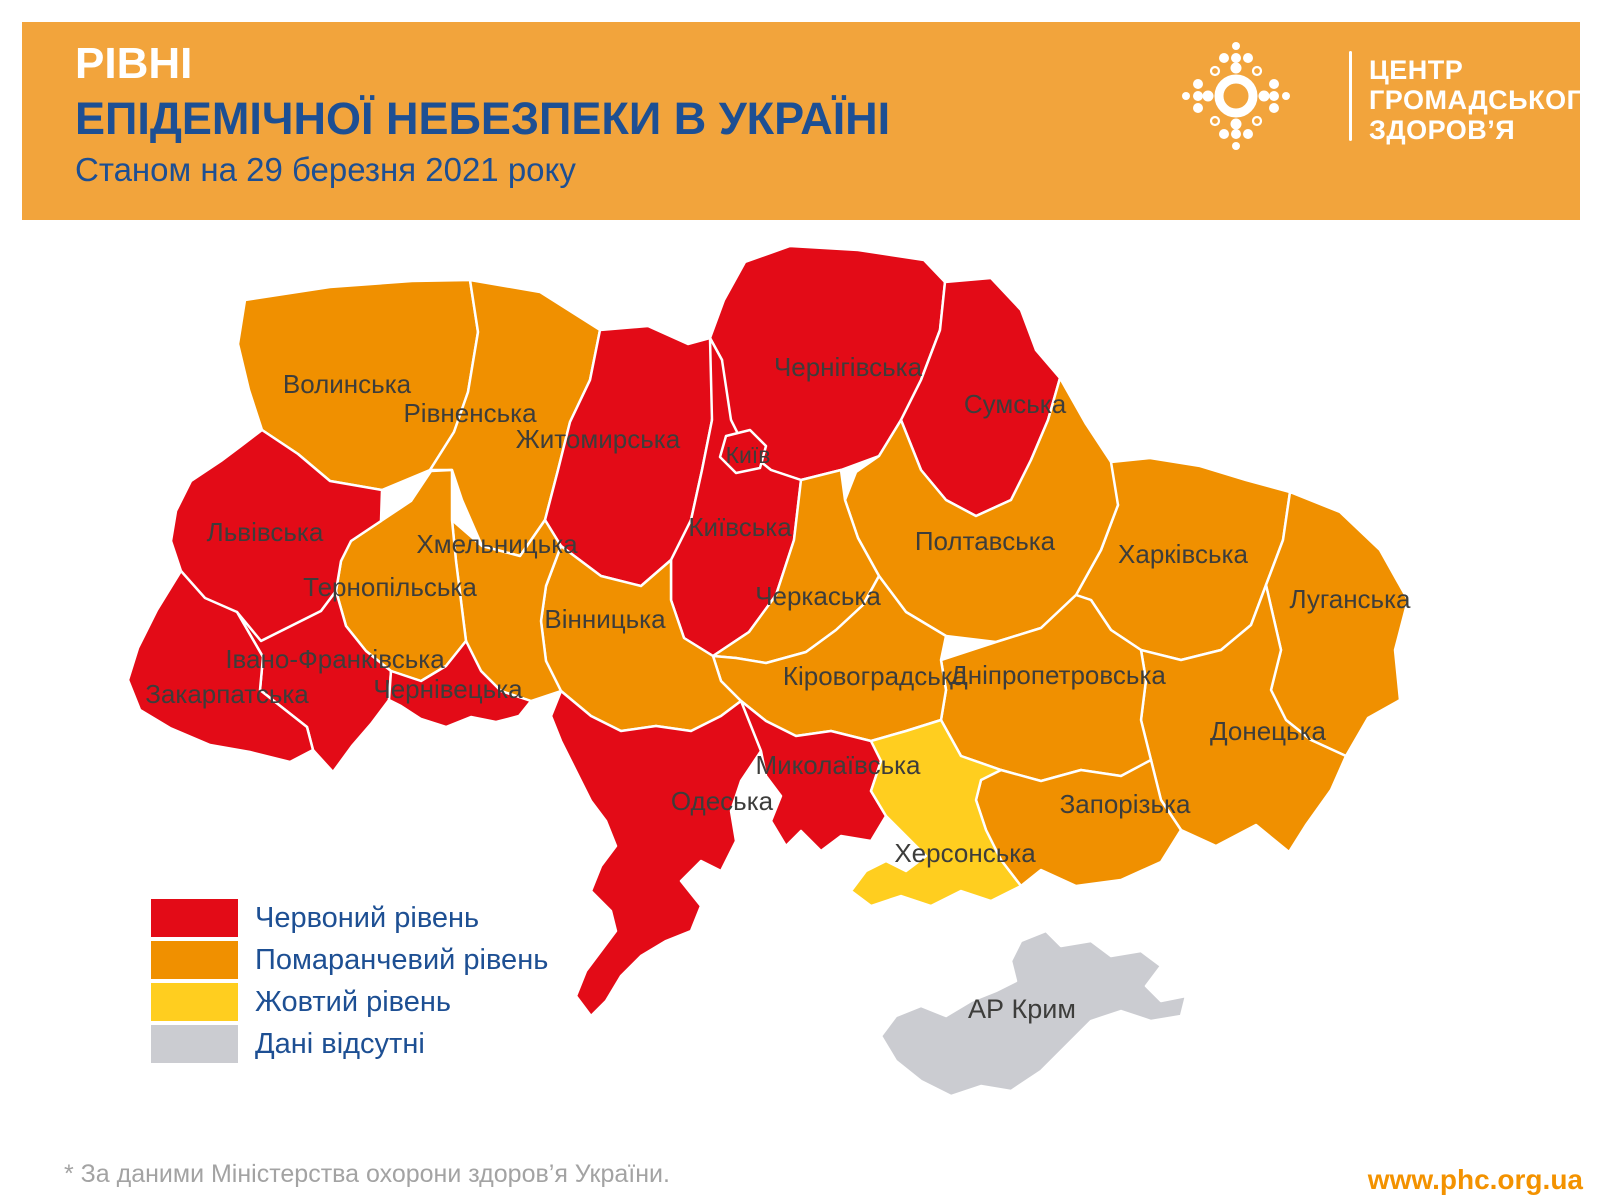 The width and height of the screenshot is (1601, 1200). What do you see at coordinates (1236, 96) in the screenshot?
I see `phc-logo-dots-icon` at bounding box center [1236, 96].